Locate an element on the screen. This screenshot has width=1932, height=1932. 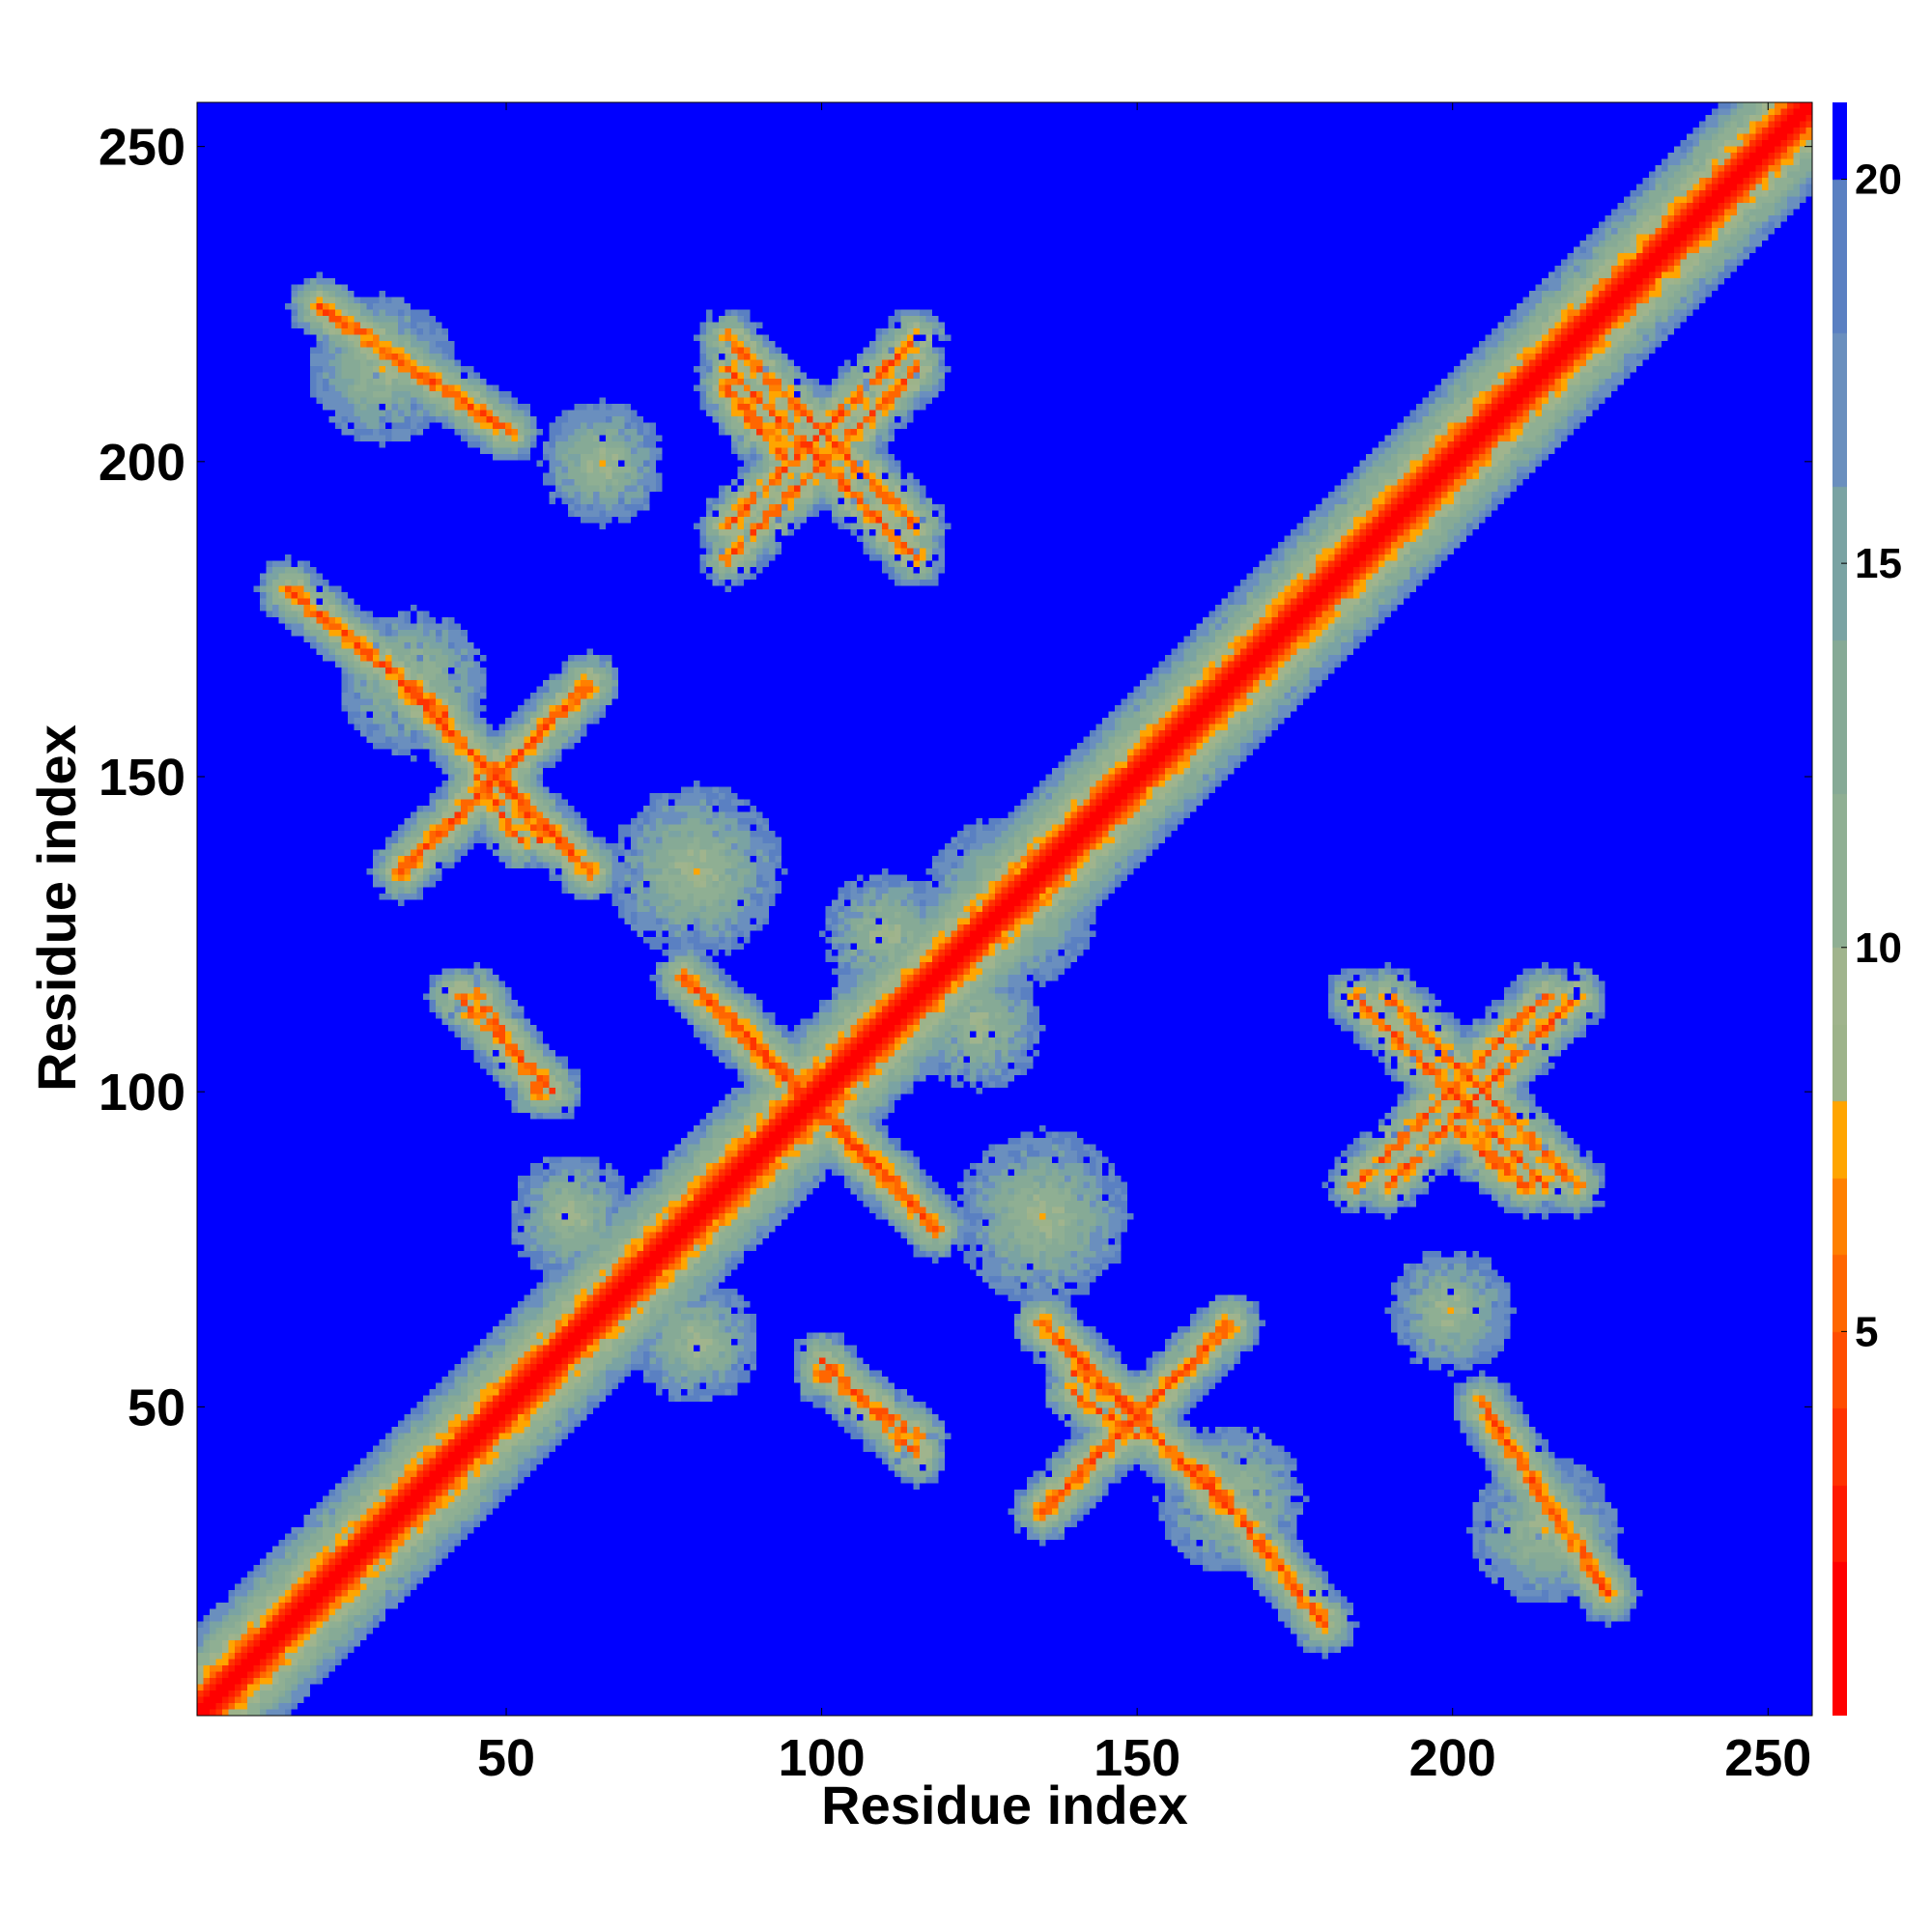
colorbar-ticks: 5 10 15 20 is located at coordinates (1871, 755).